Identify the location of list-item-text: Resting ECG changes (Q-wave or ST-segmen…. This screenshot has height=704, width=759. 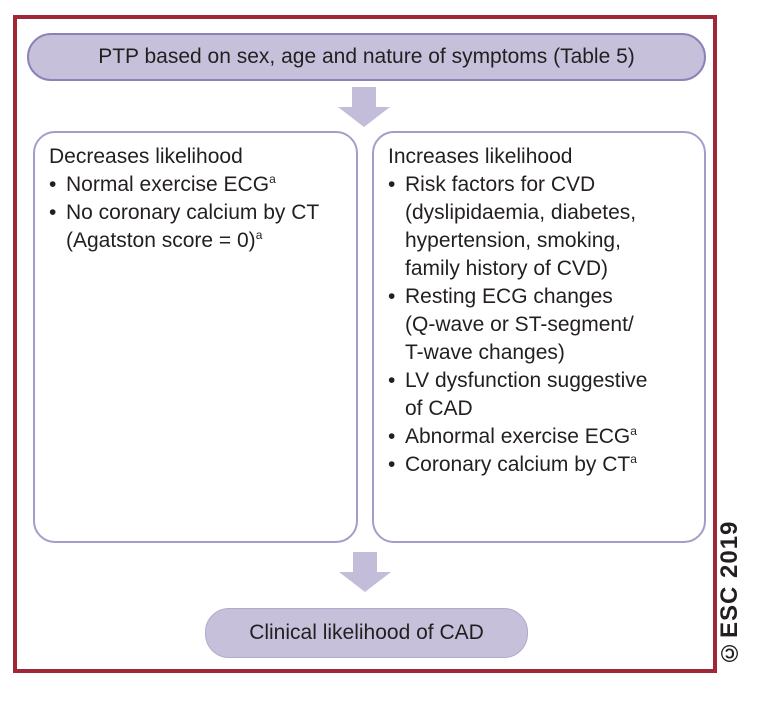
(519, 324).